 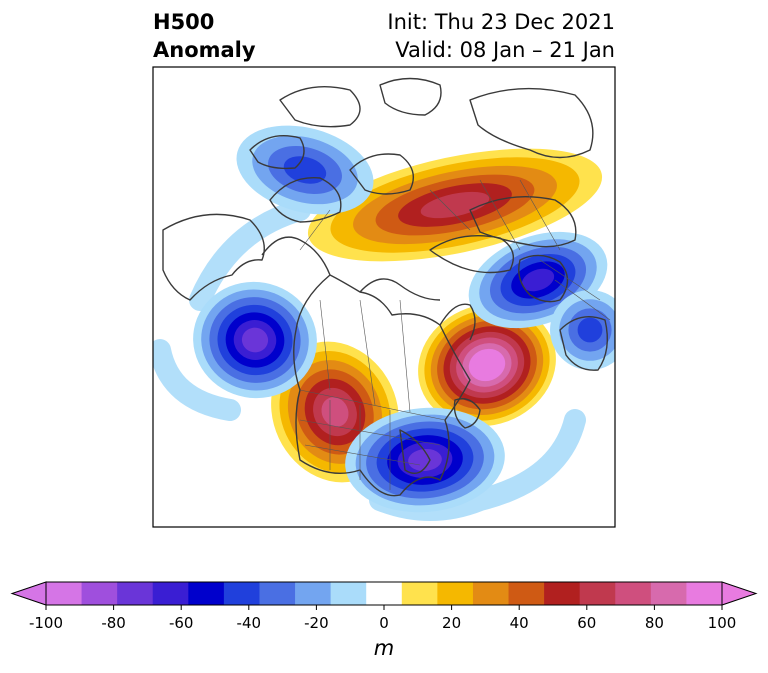 What do you see at coordinates (739, 593) in the screenshot?
I see `colorbar-over-arrow` at bounding box center [739, 593].